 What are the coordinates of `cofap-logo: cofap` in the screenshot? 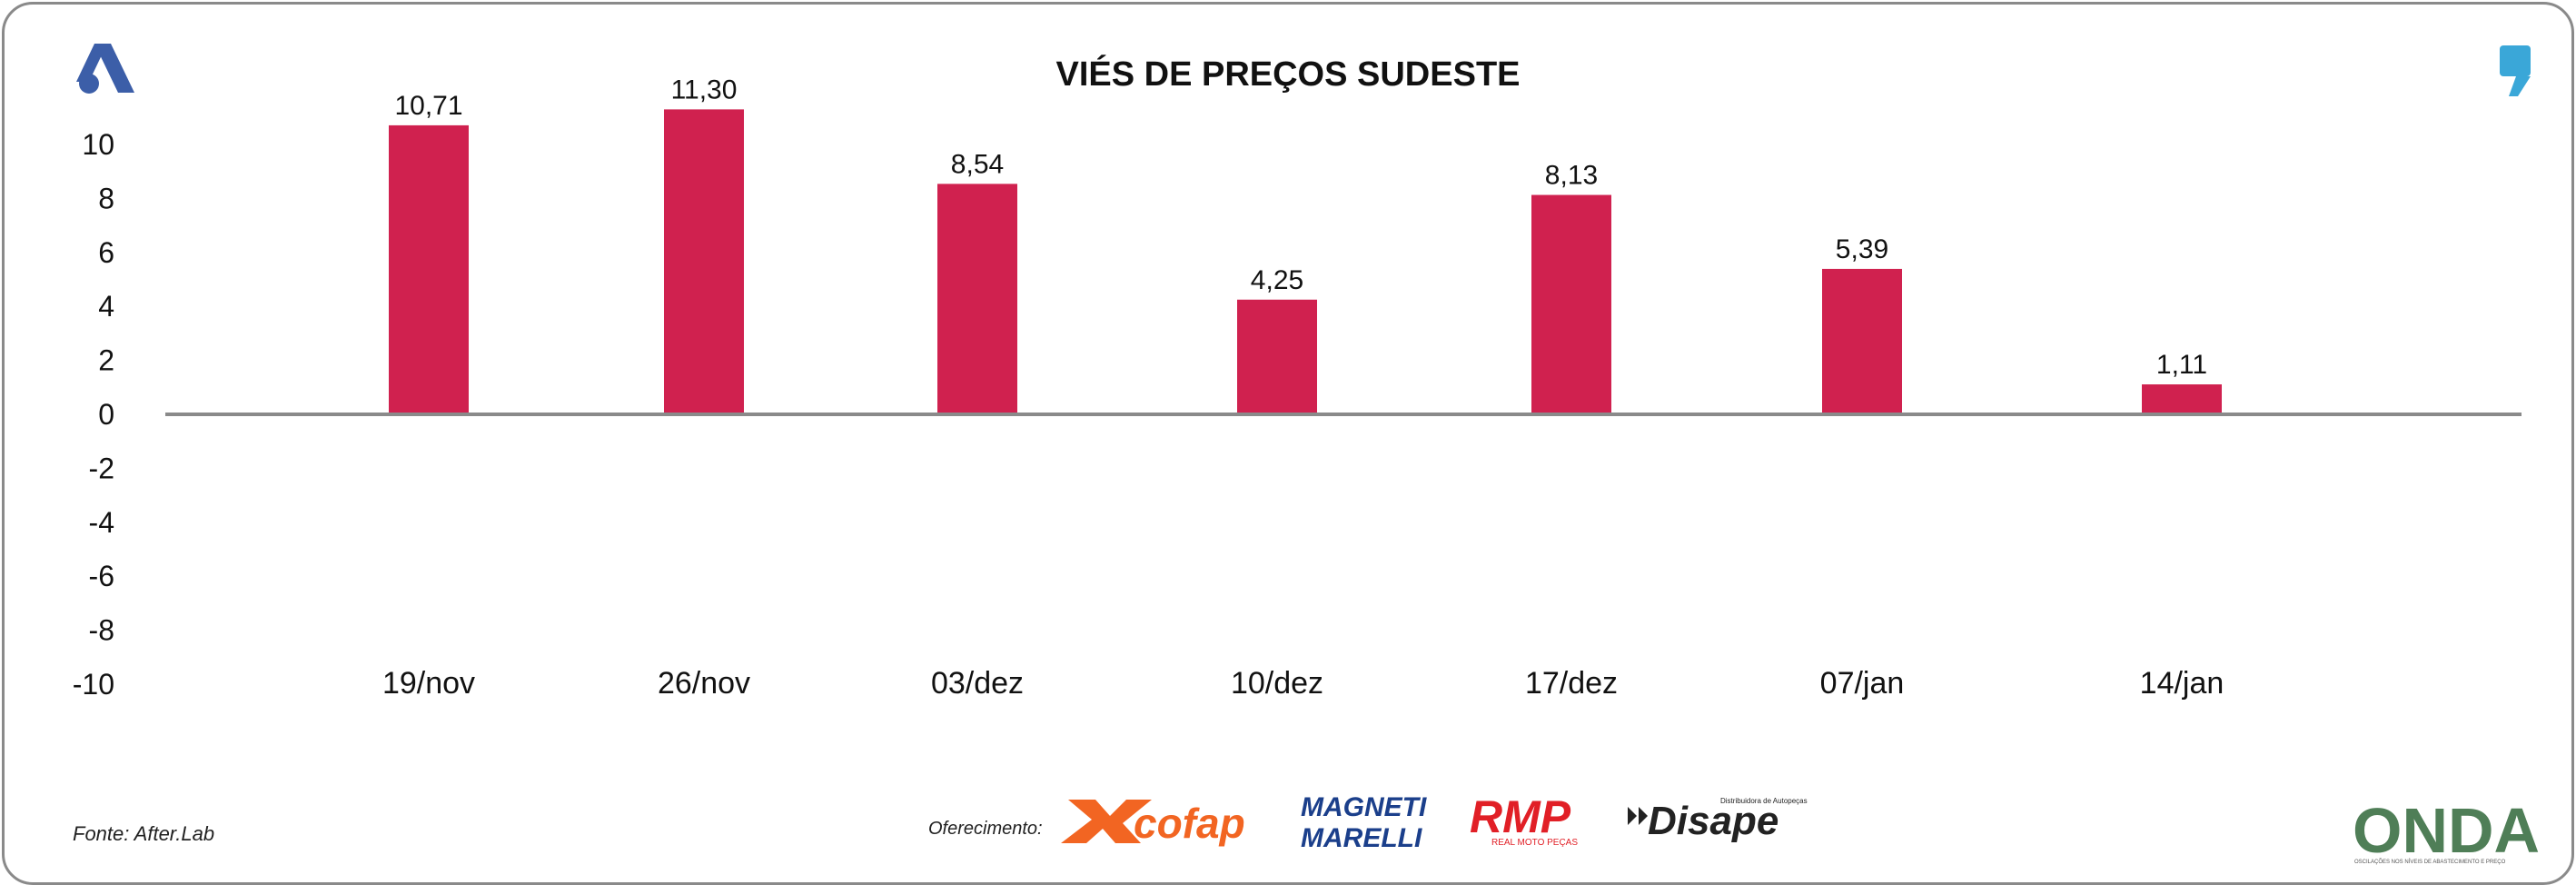 It's located at (1153, 823).